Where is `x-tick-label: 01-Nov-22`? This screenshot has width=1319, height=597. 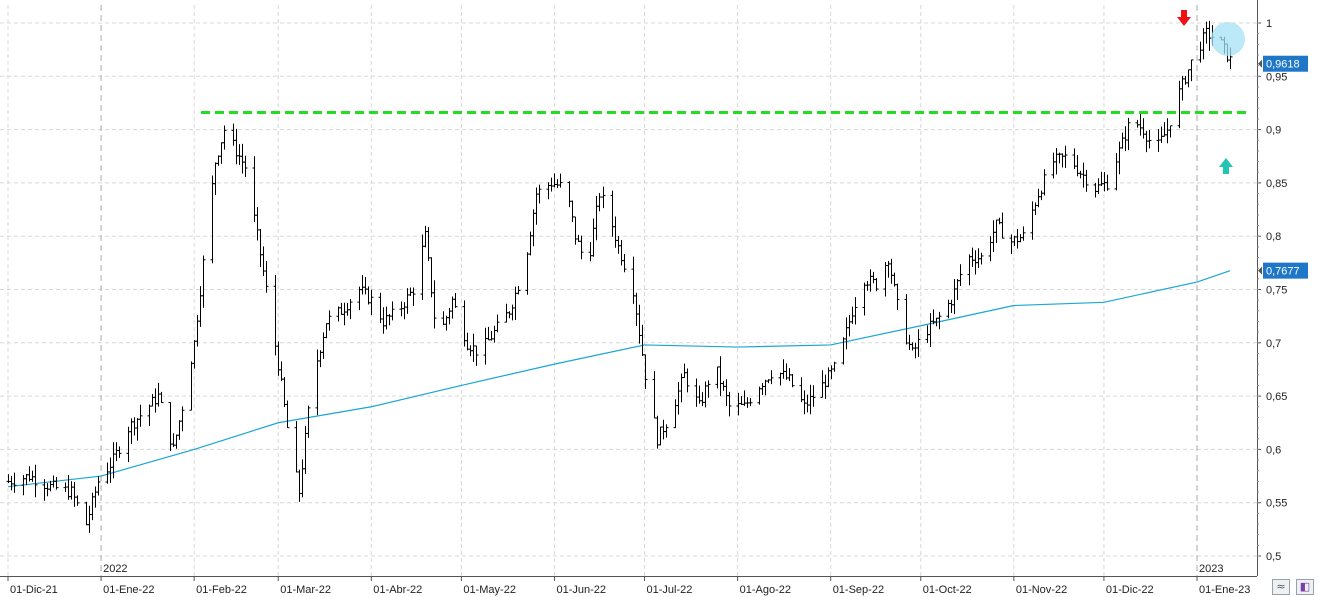
x-tick-label: 01-Nov-22 is located at coordinates (1041, 590).